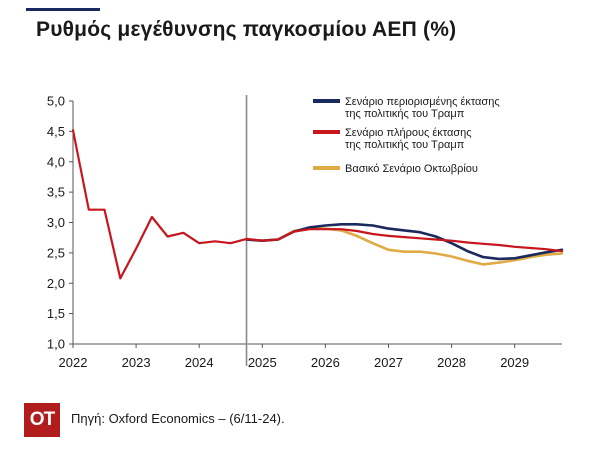  I want to click on chart-title: Ρυθμός μεγέθυνσης παγκοσμίου ΑΕΠ (%), so click(246, 29).